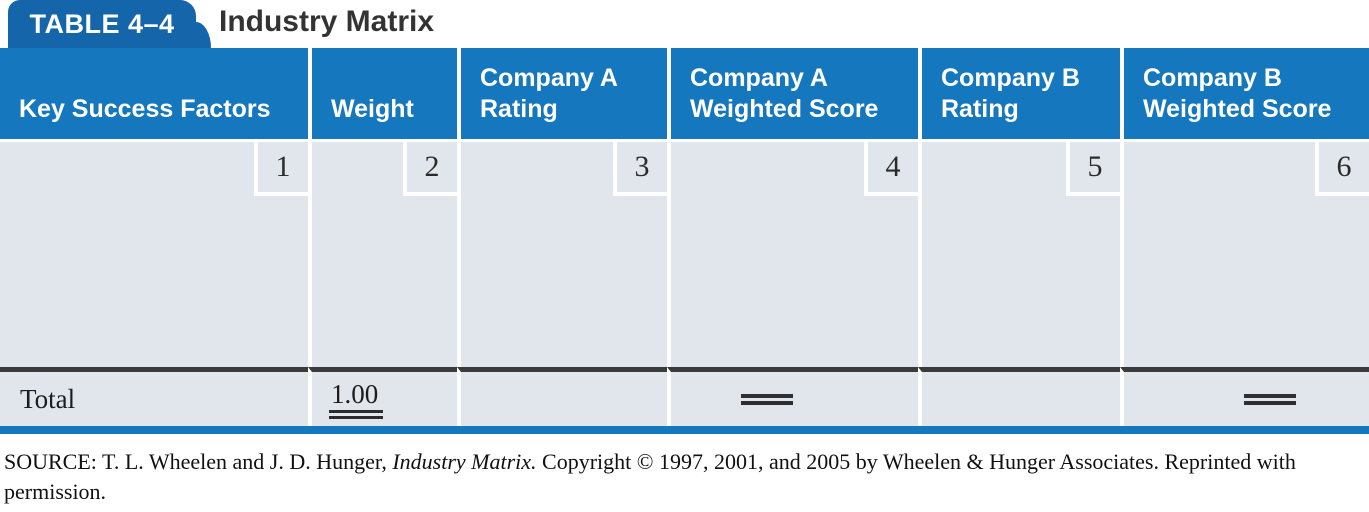 Image resolution: width=1369 pixels, height=512 pixels. What do you see at coordinates (154, 254) in the screenshot?
I see `body-cell-key-success-factors: 1` at bounding box center [154, 254].